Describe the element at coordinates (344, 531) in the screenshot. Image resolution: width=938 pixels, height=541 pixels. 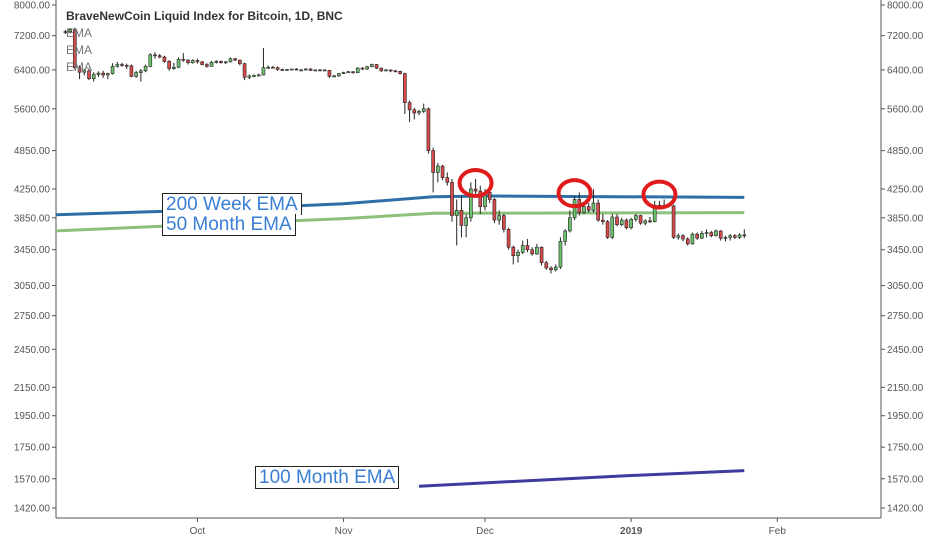
I see `x-tick-label: Nov` at that location.